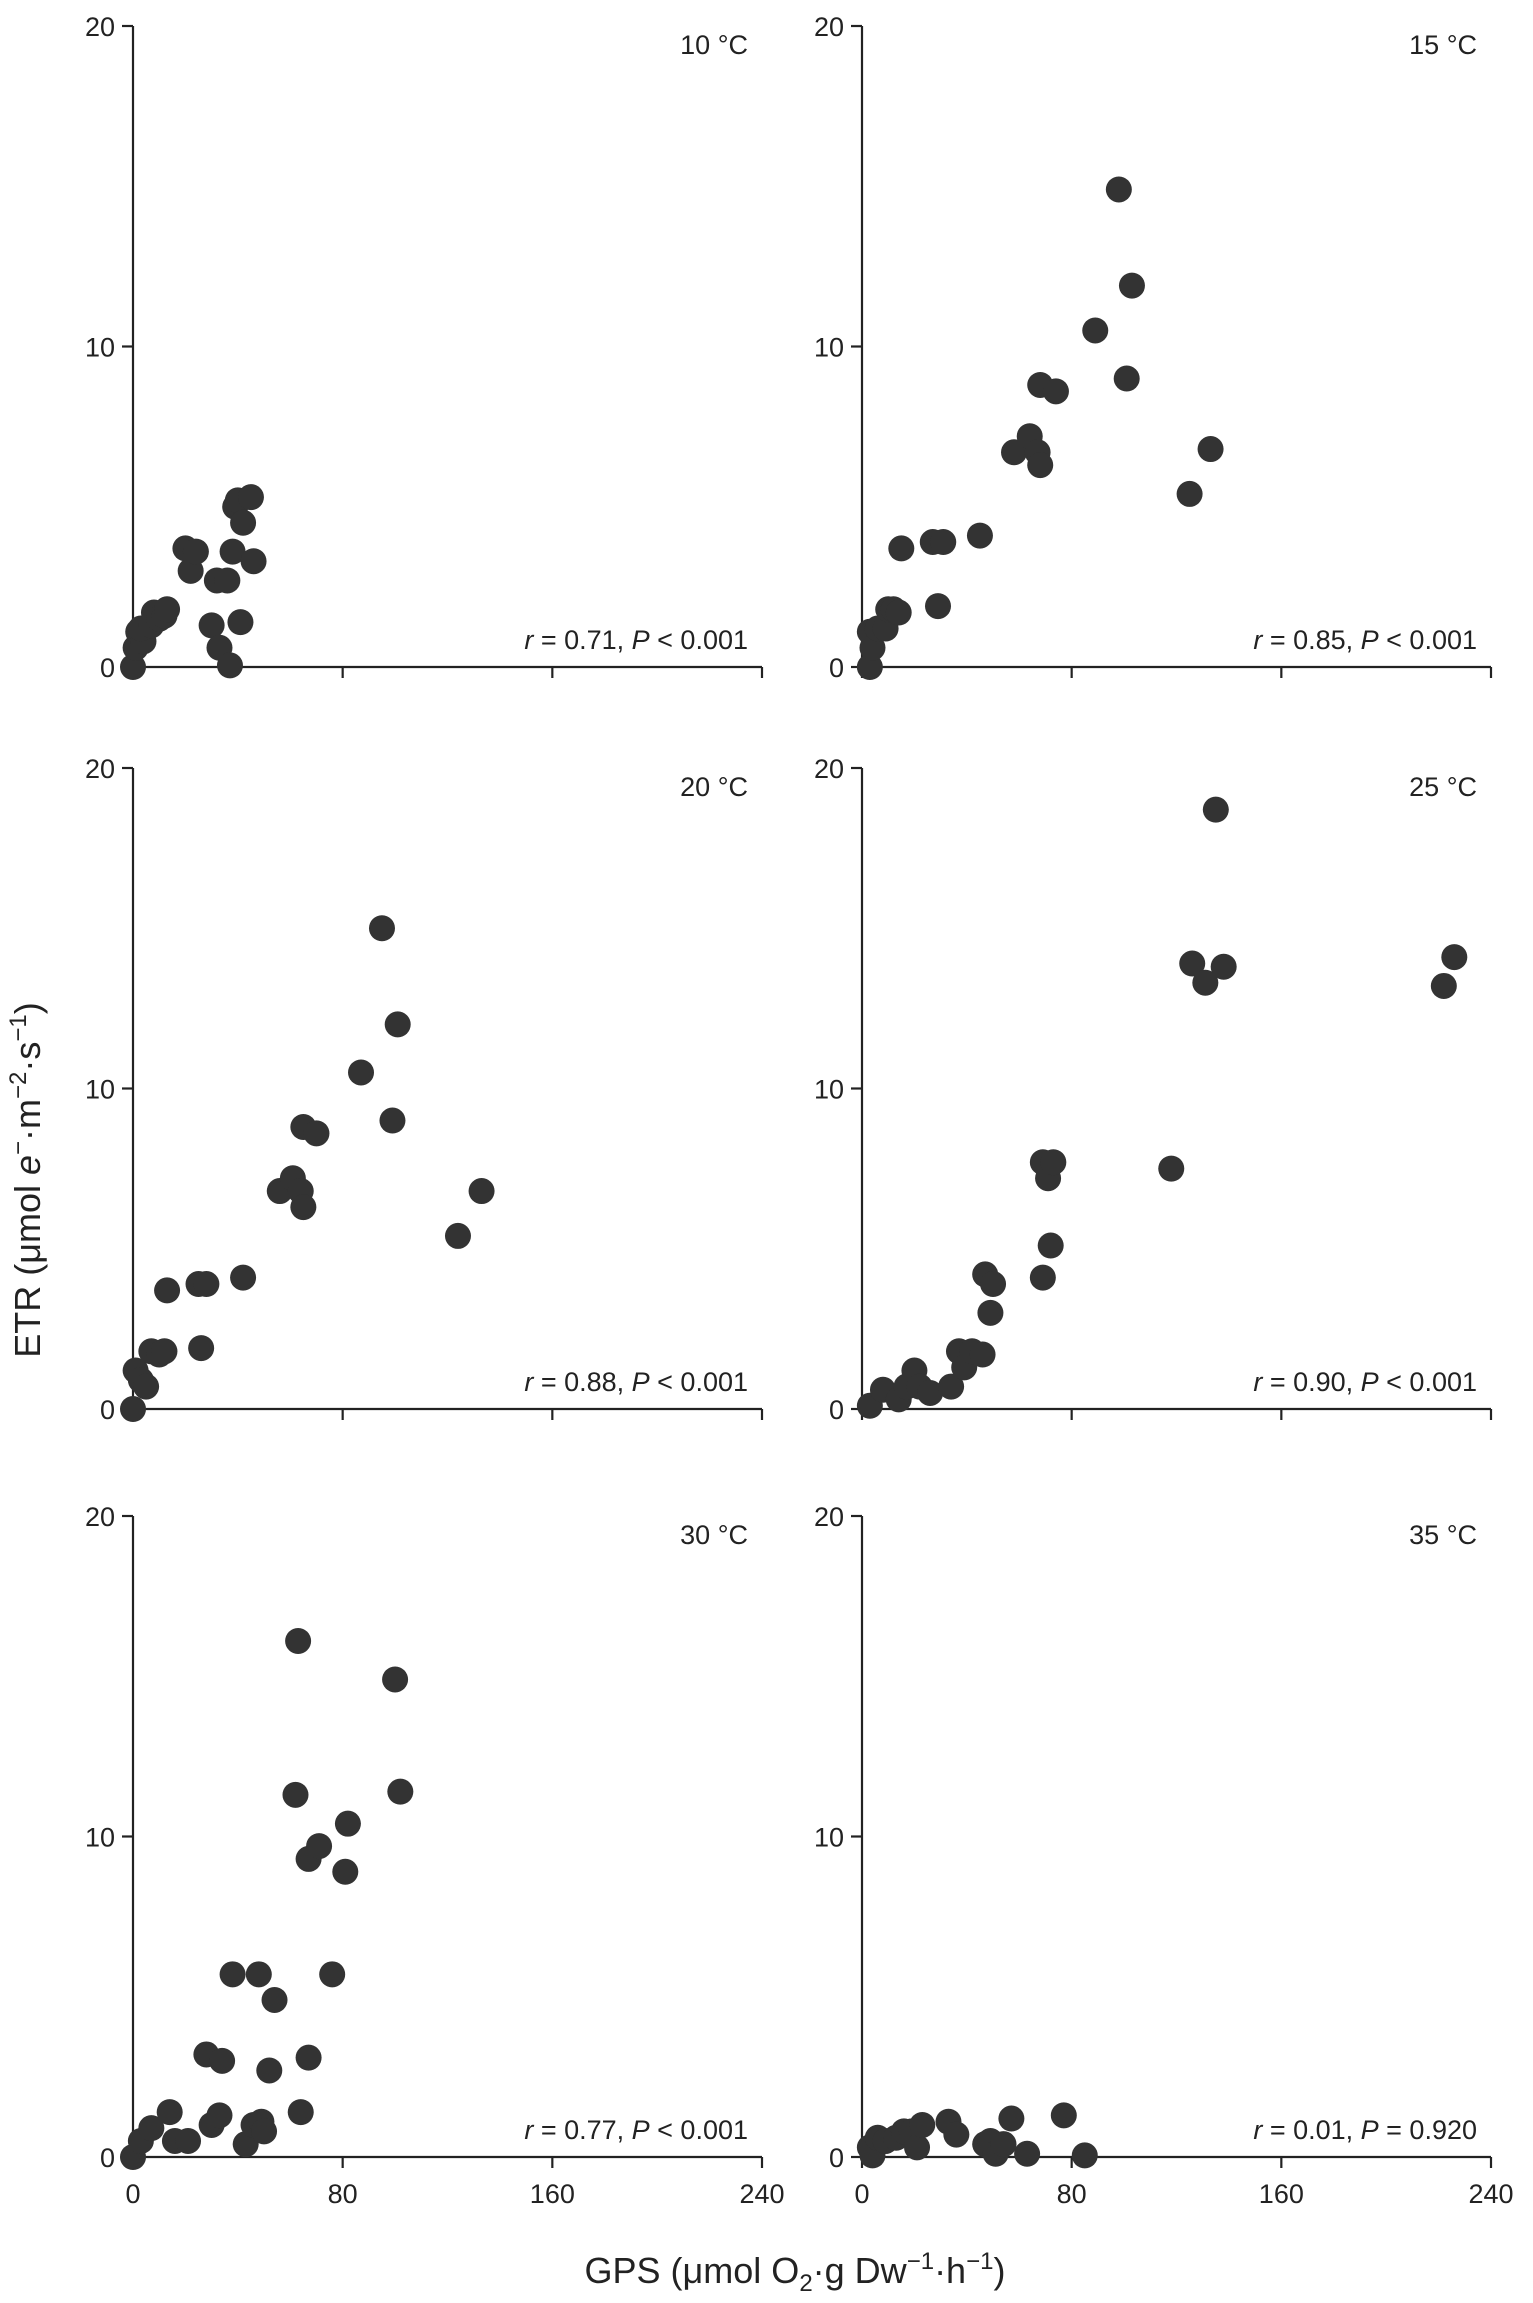  What do you see at coordinates (424, 1089) in the screenshot?
I see `panel-3: 0 10 20 20 °C r = 0.88, P < 0.001` at bounding box center [424, 1089].